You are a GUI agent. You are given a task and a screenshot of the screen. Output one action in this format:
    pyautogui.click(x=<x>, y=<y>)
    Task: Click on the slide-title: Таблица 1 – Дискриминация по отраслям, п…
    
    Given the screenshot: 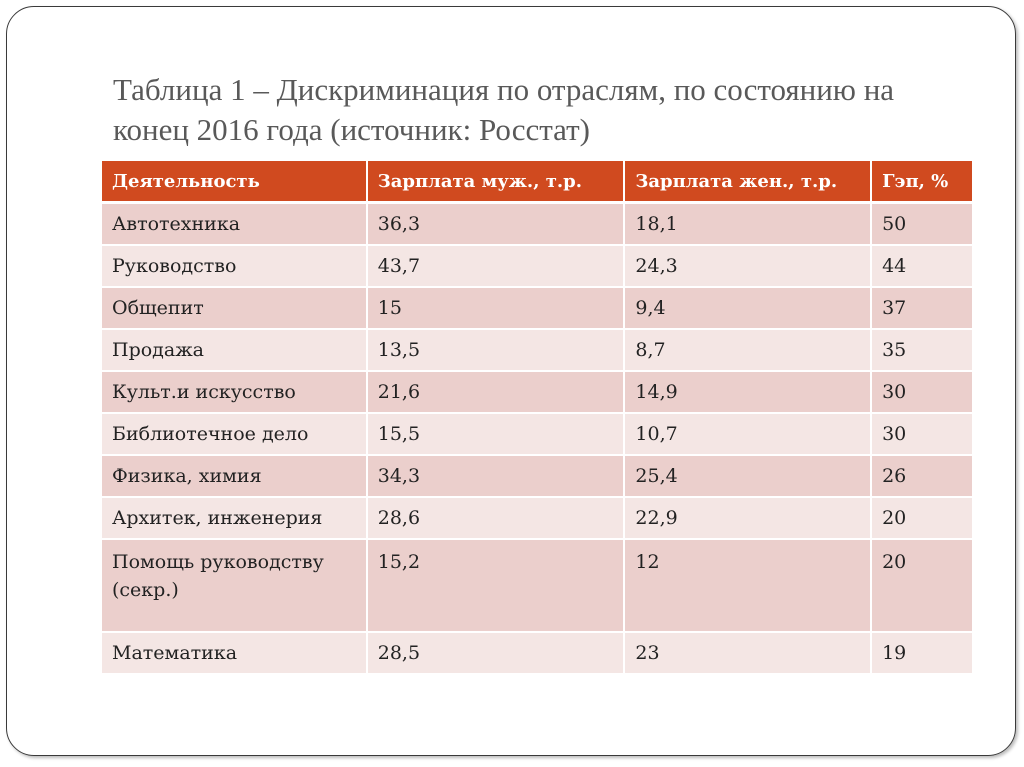 What is the action you would take?
    pyautogui.click(x=504, y=109)
    